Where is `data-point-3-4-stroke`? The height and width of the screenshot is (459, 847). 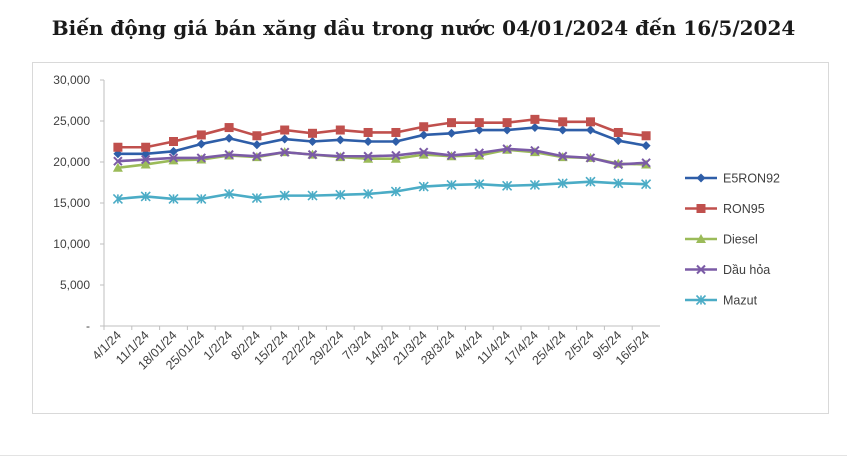
data-point-3-4-stroke is located at coordinates (229, 154).